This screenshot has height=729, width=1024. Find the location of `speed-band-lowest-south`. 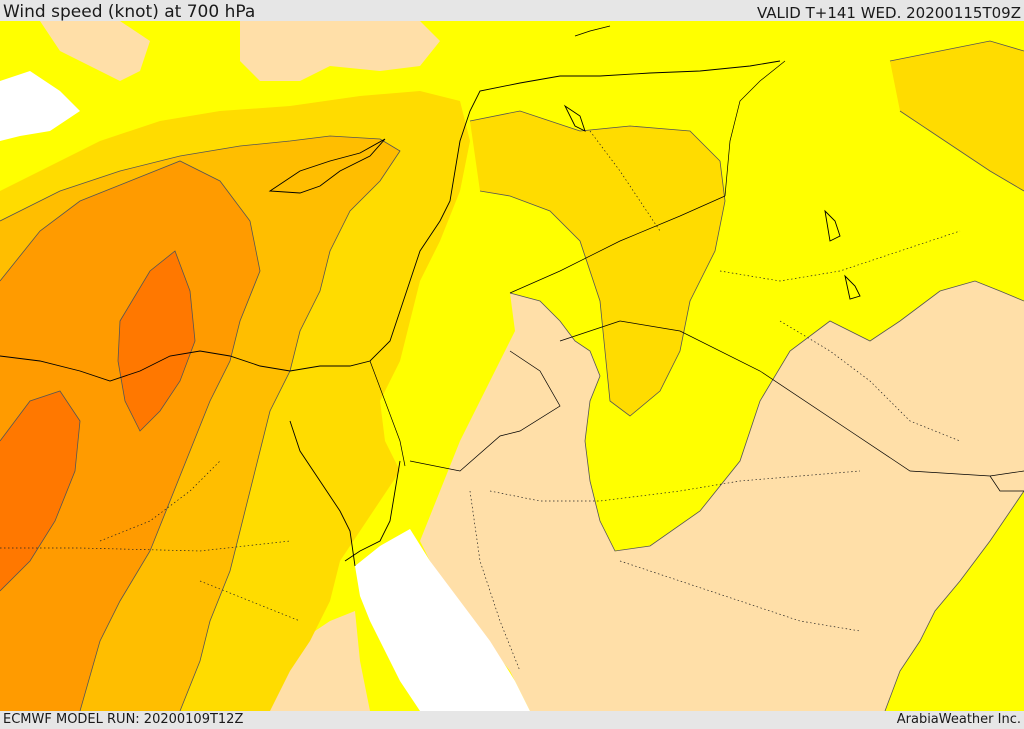

speed-band-lowest-south is located at coordinates (315, 661).